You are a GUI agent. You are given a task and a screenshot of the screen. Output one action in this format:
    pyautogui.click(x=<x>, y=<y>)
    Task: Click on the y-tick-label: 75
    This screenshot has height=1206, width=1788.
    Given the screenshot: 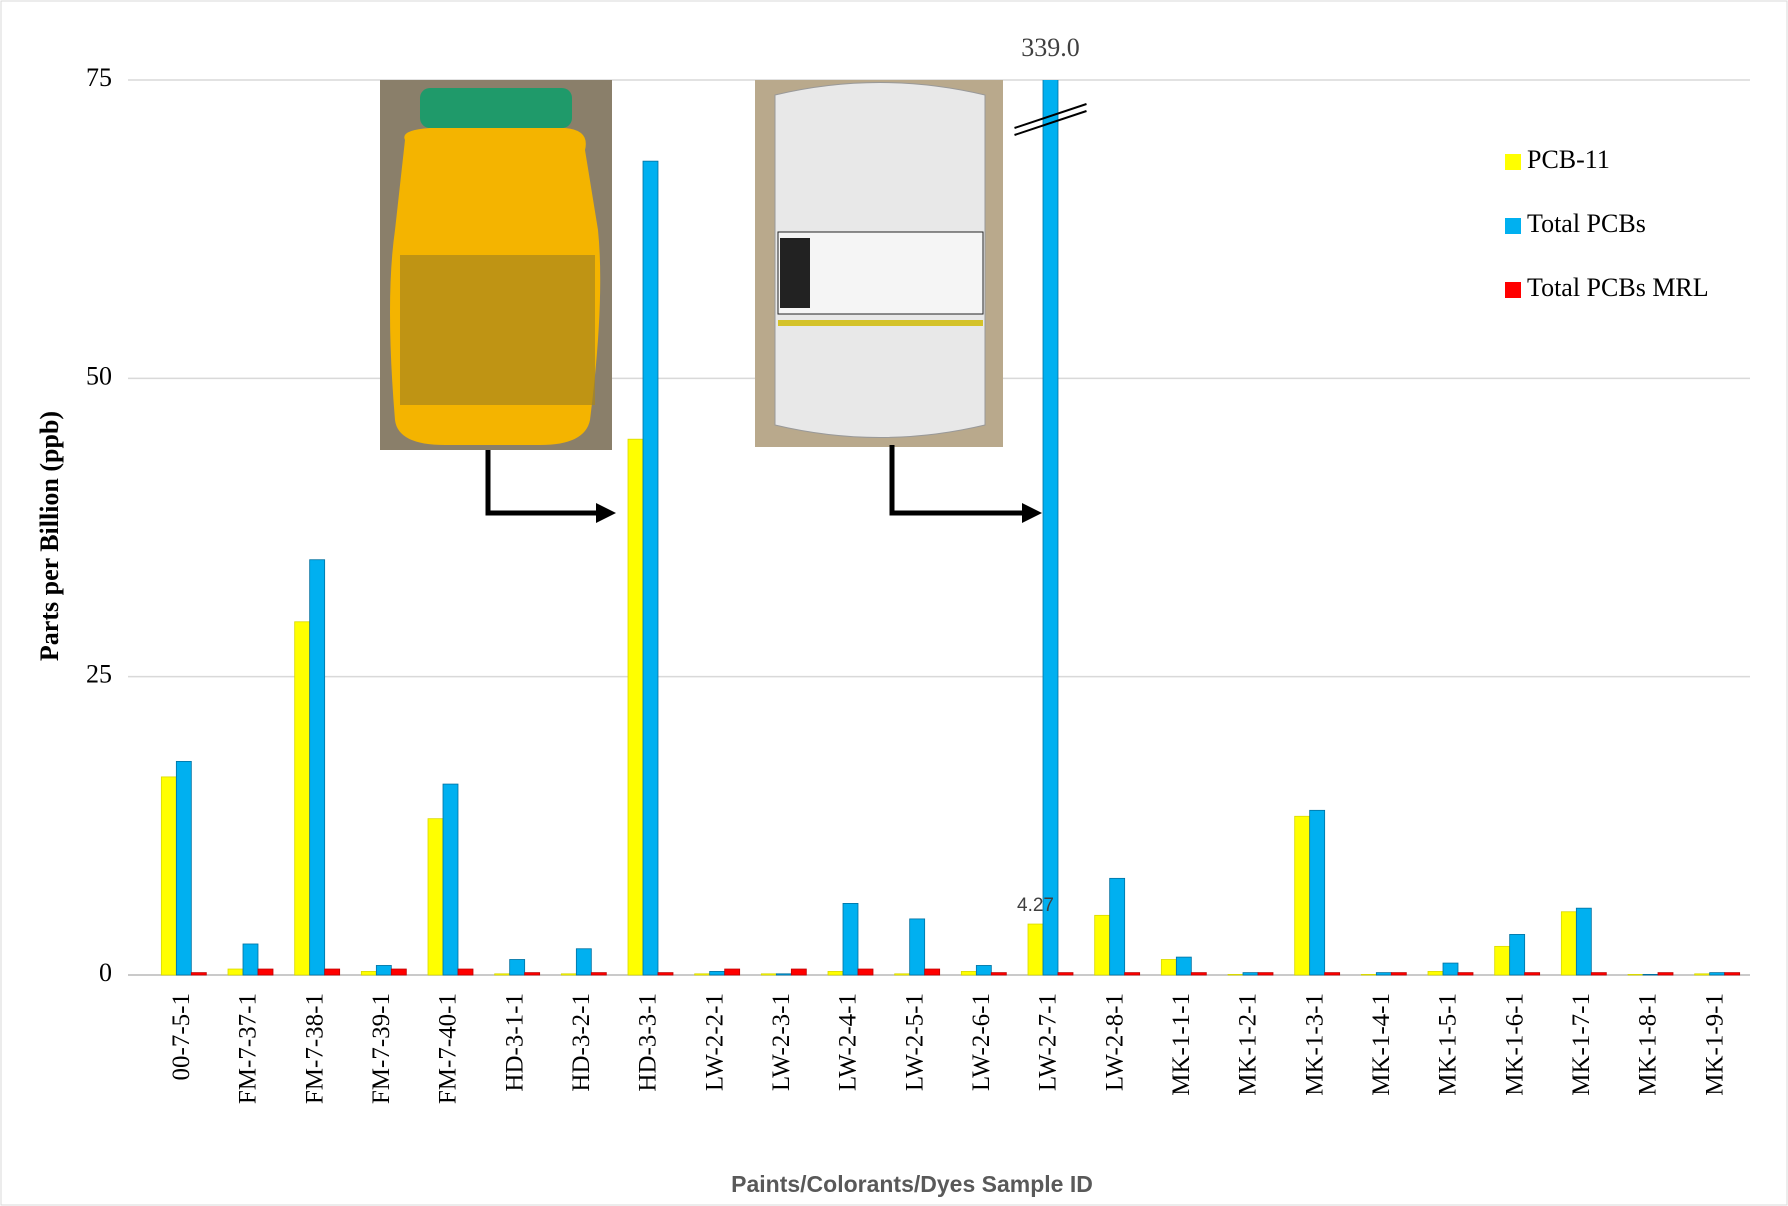 What is the action you would take?
    pyautogui.click(x=99, y=77)
    